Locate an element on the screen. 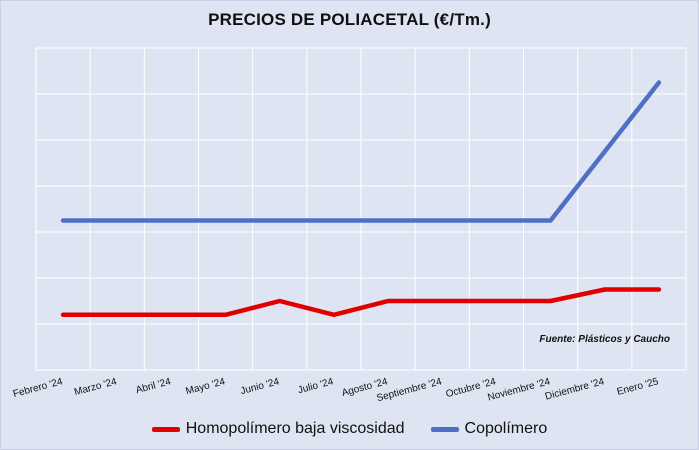 The image size is (699, 450). x-tick-label: Julio '24 is located at coordinates (316, 386).